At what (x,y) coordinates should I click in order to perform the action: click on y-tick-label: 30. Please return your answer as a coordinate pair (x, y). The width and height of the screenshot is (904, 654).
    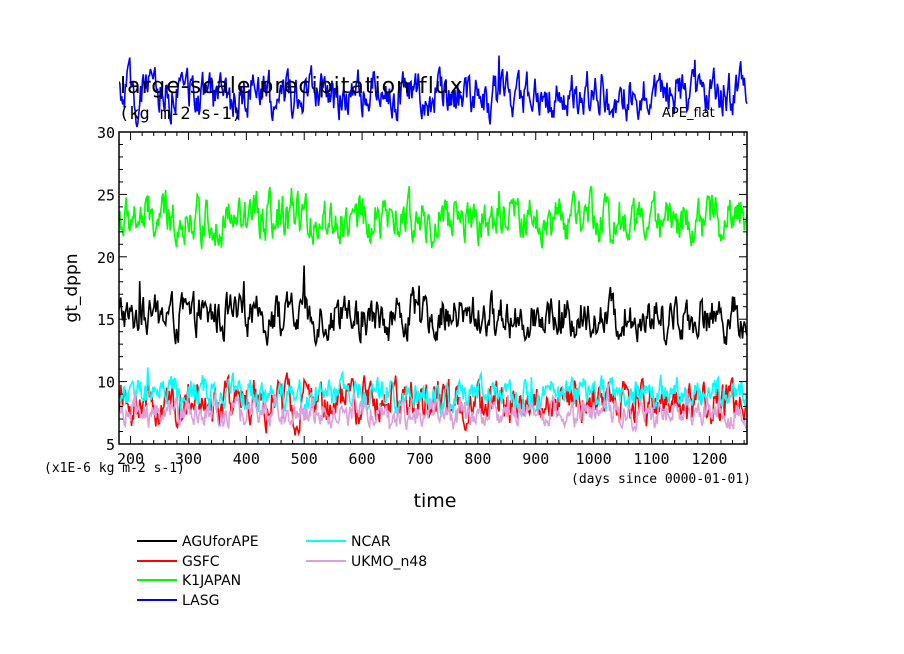
    Looking at the image, I should click on (106, 133).